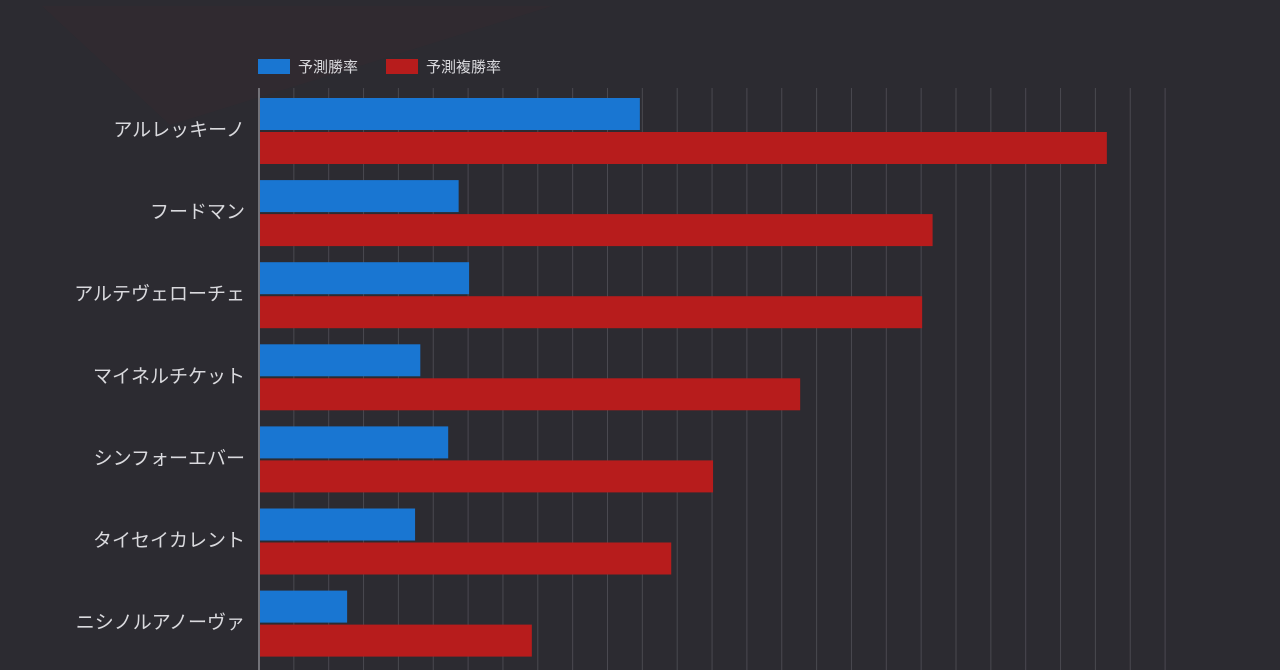 The width and height of the screenshot is (1280, 670). I want to click on legend: 予測勝率 予測複勝率, so click(379, 67).